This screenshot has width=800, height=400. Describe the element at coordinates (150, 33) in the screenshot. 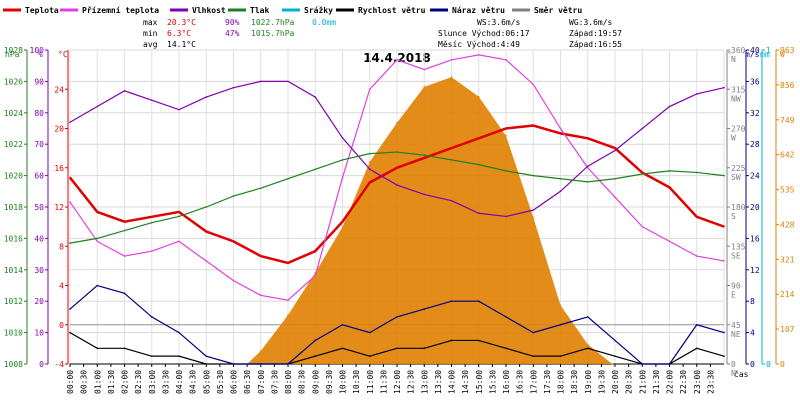

I see `stats-min-label: min` at that location.